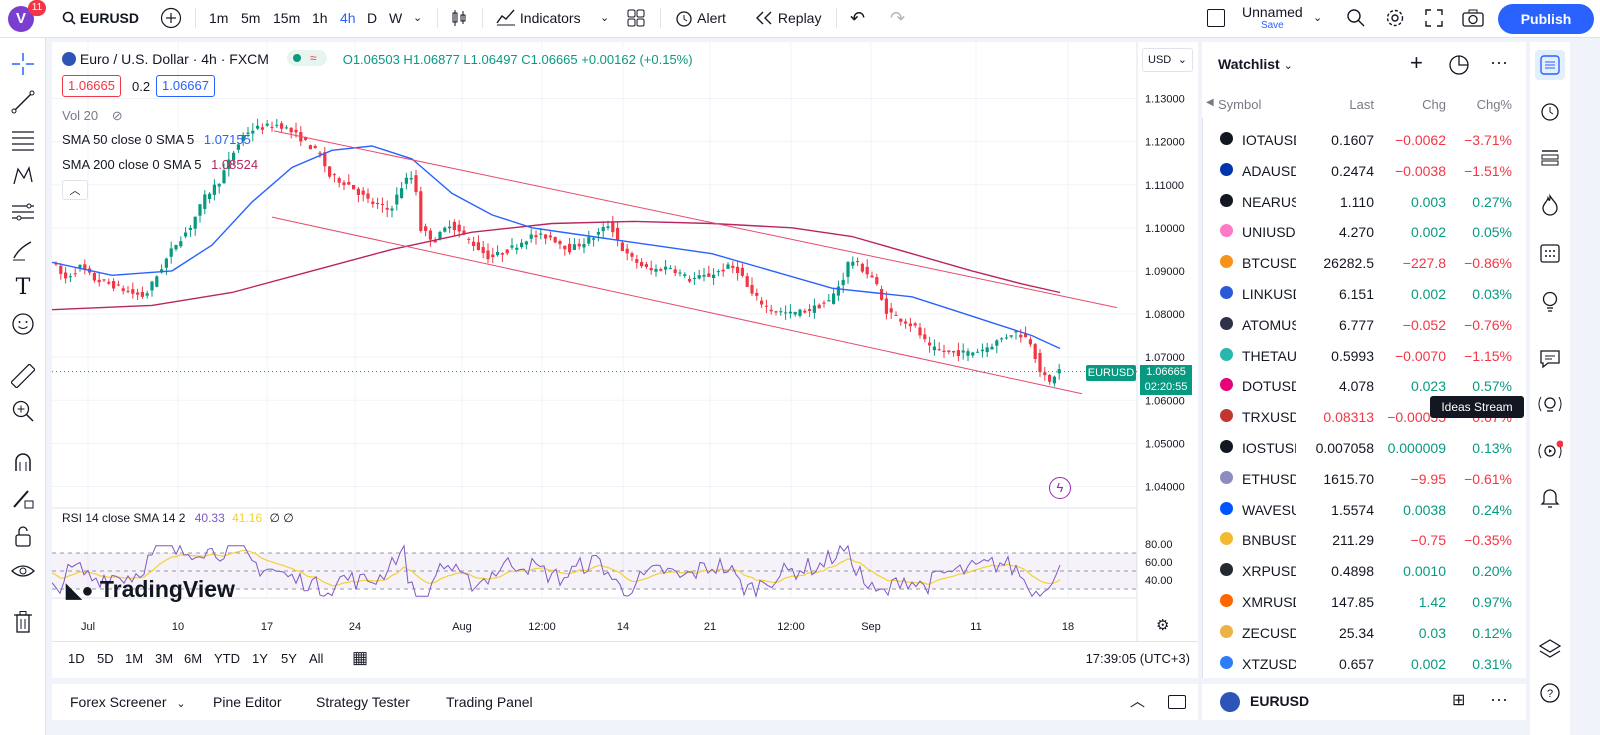 This screenshot has width=1600, height=735. What do you see at coordinates (1364, 294) in the screenshot?
I see `watchlist-row: LINKUSD 6.151 0.002 0.03%` at bounding box center [1364, 294].